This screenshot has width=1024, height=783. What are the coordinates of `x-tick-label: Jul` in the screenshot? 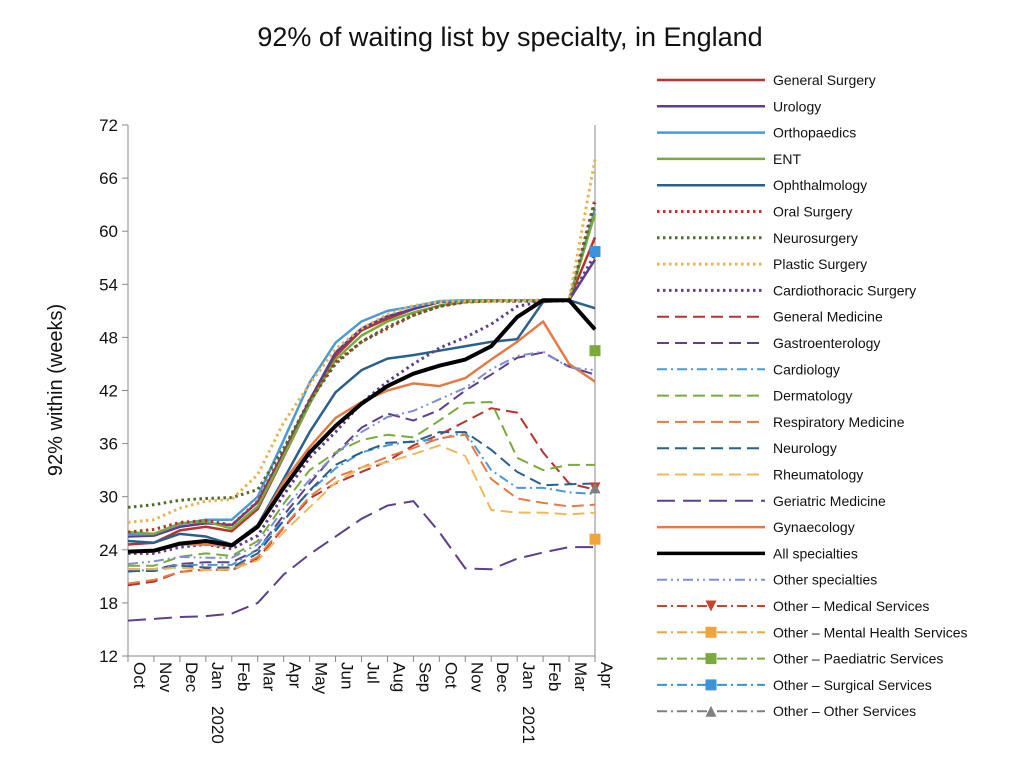 It's located at (373, 673).